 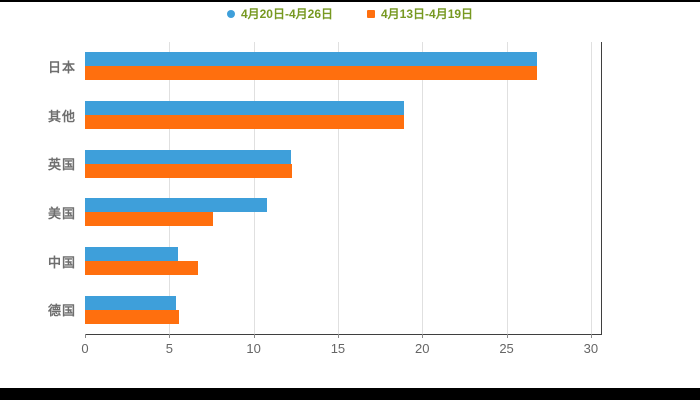 I want to click on bottom-letterbox, so click(x=350, y=394).